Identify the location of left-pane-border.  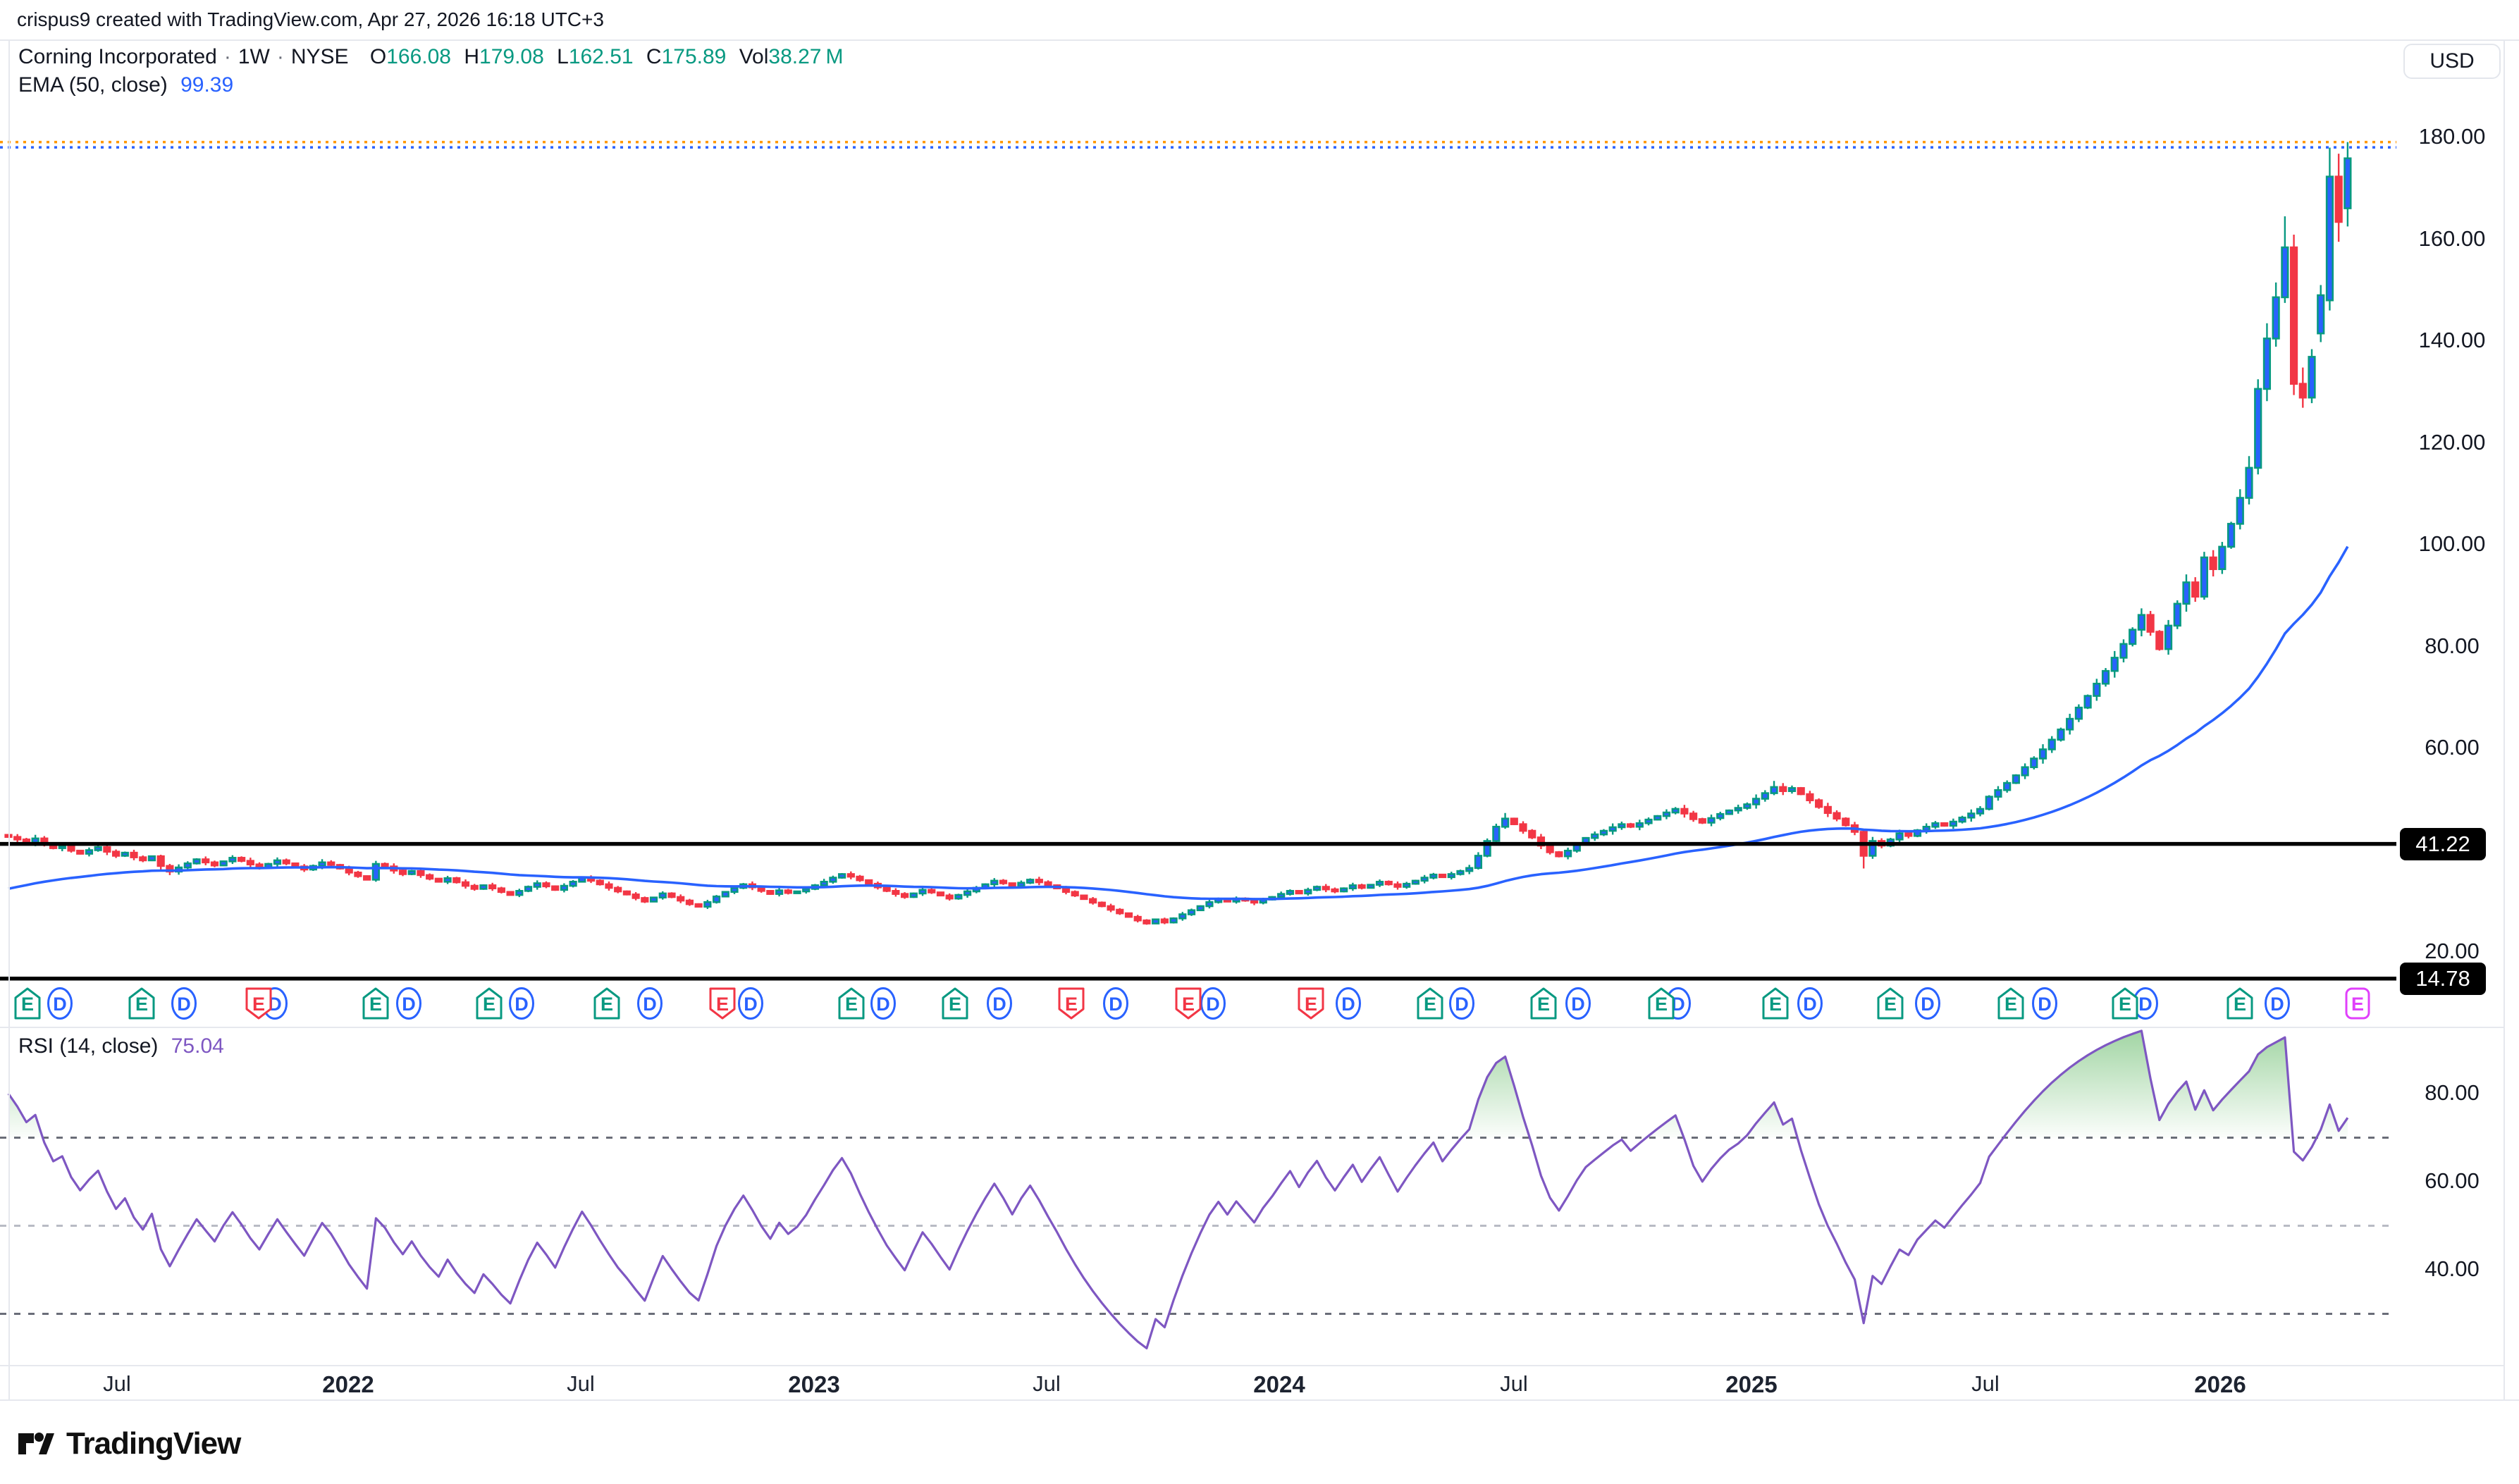
(9, 720).